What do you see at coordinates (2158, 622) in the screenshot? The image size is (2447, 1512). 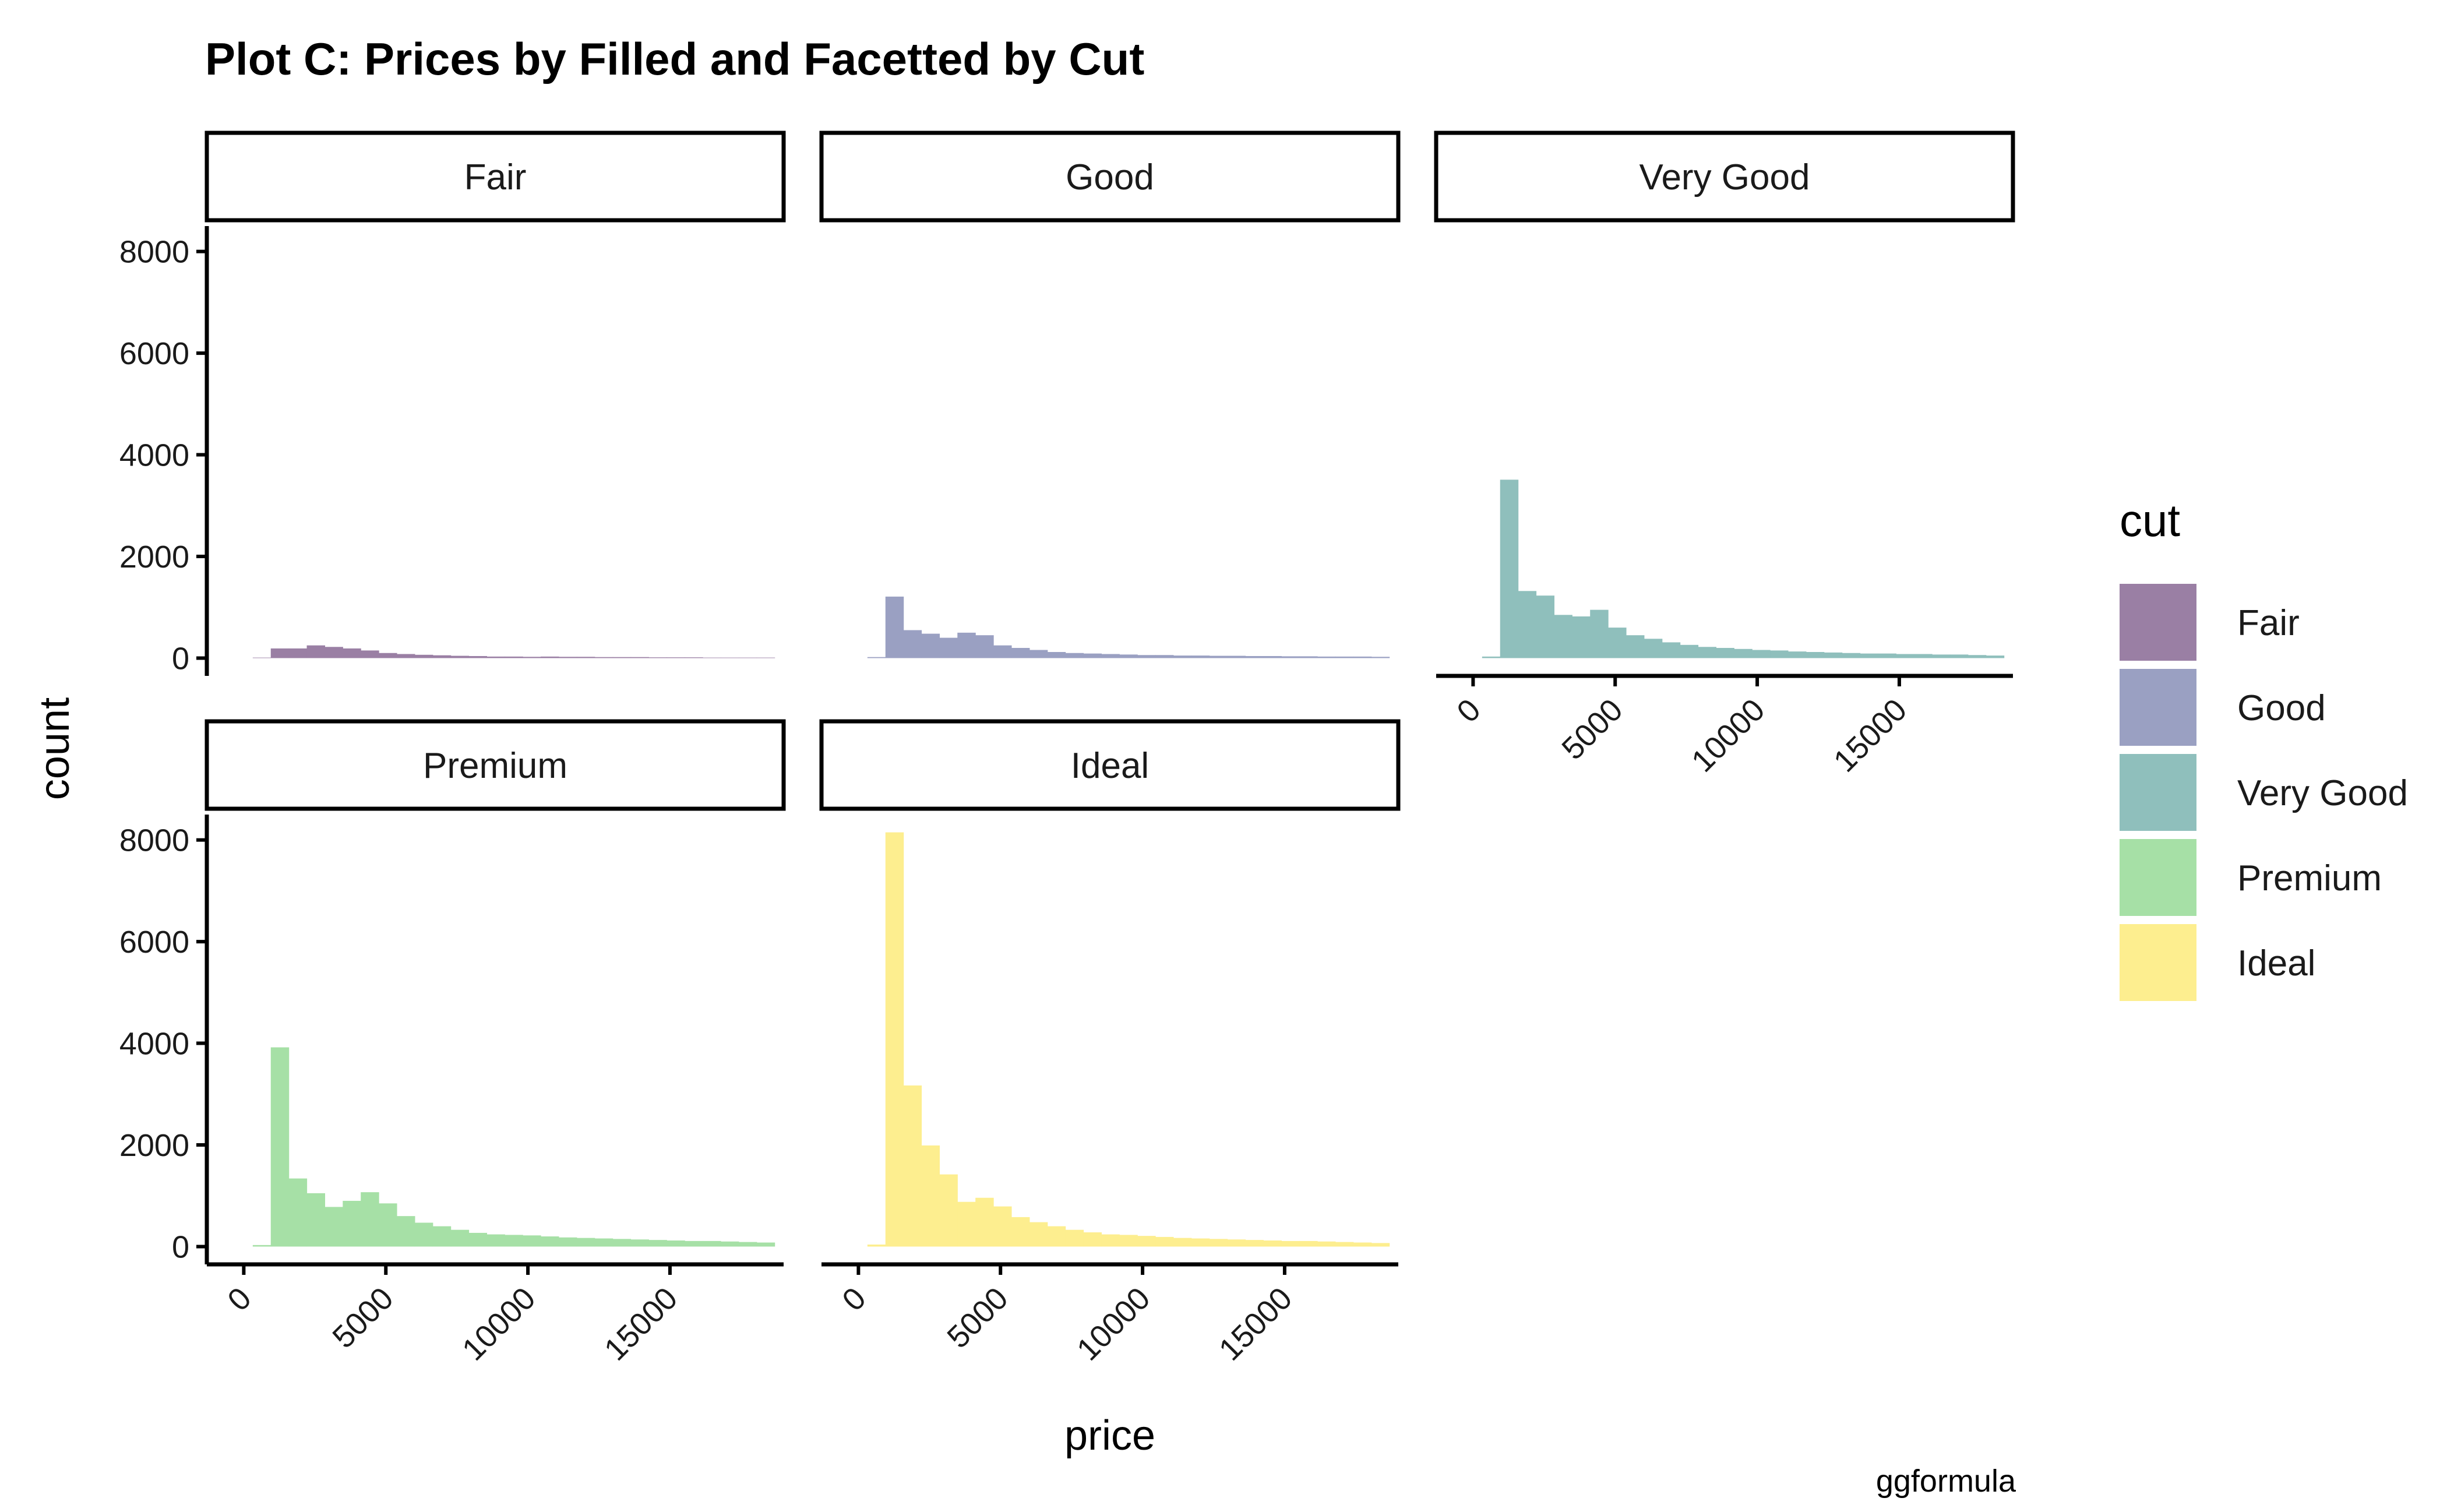 I see `legend-swatch-fair` at bounding box center [2158, 622].